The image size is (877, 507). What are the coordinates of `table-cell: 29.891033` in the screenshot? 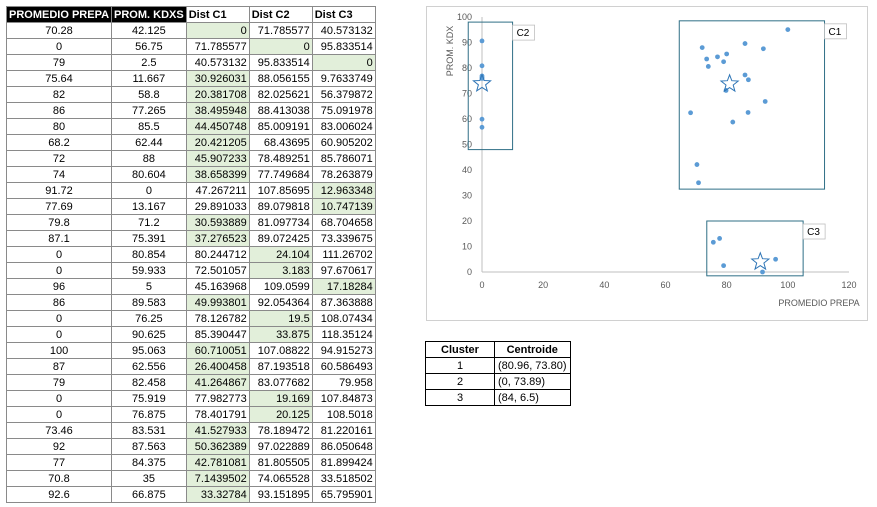 It's located at (217, 206).